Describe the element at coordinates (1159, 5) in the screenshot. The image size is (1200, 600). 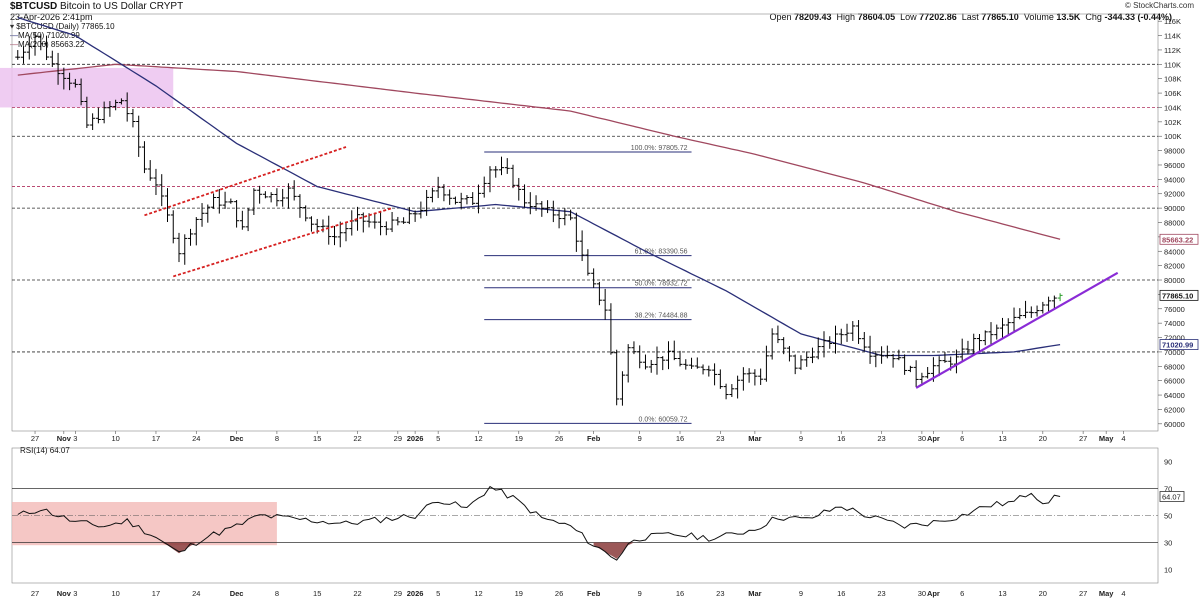
I see `brand-label: © StockCharts.com` at that location.